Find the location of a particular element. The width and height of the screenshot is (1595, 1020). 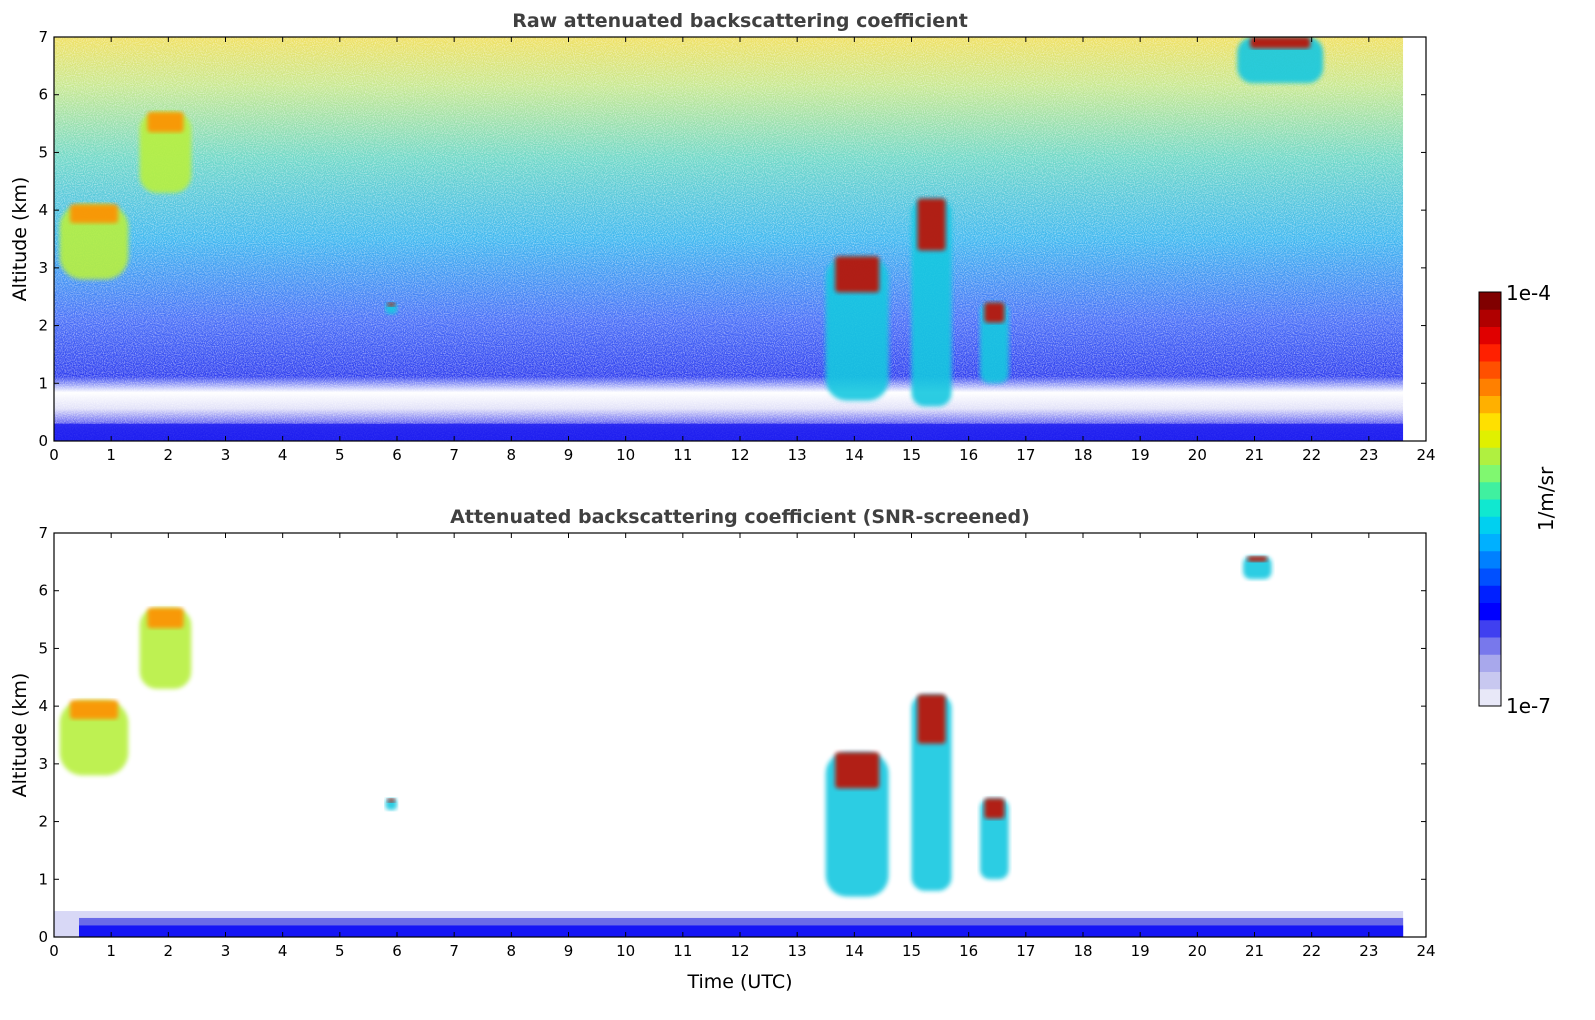

x-tick-label: 1 is located at coordinates (111, 951).